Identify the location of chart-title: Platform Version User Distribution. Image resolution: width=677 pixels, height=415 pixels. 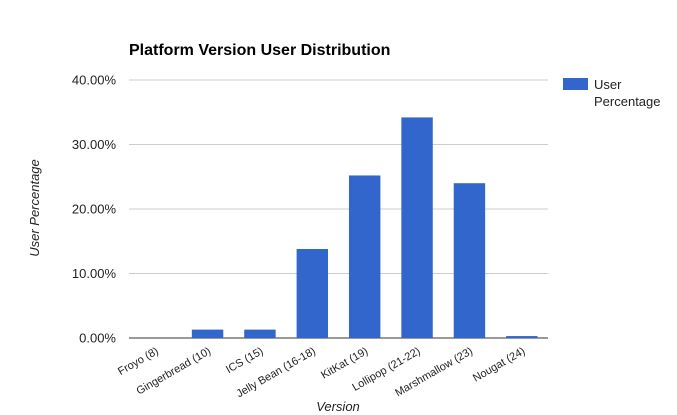
(259, 50).